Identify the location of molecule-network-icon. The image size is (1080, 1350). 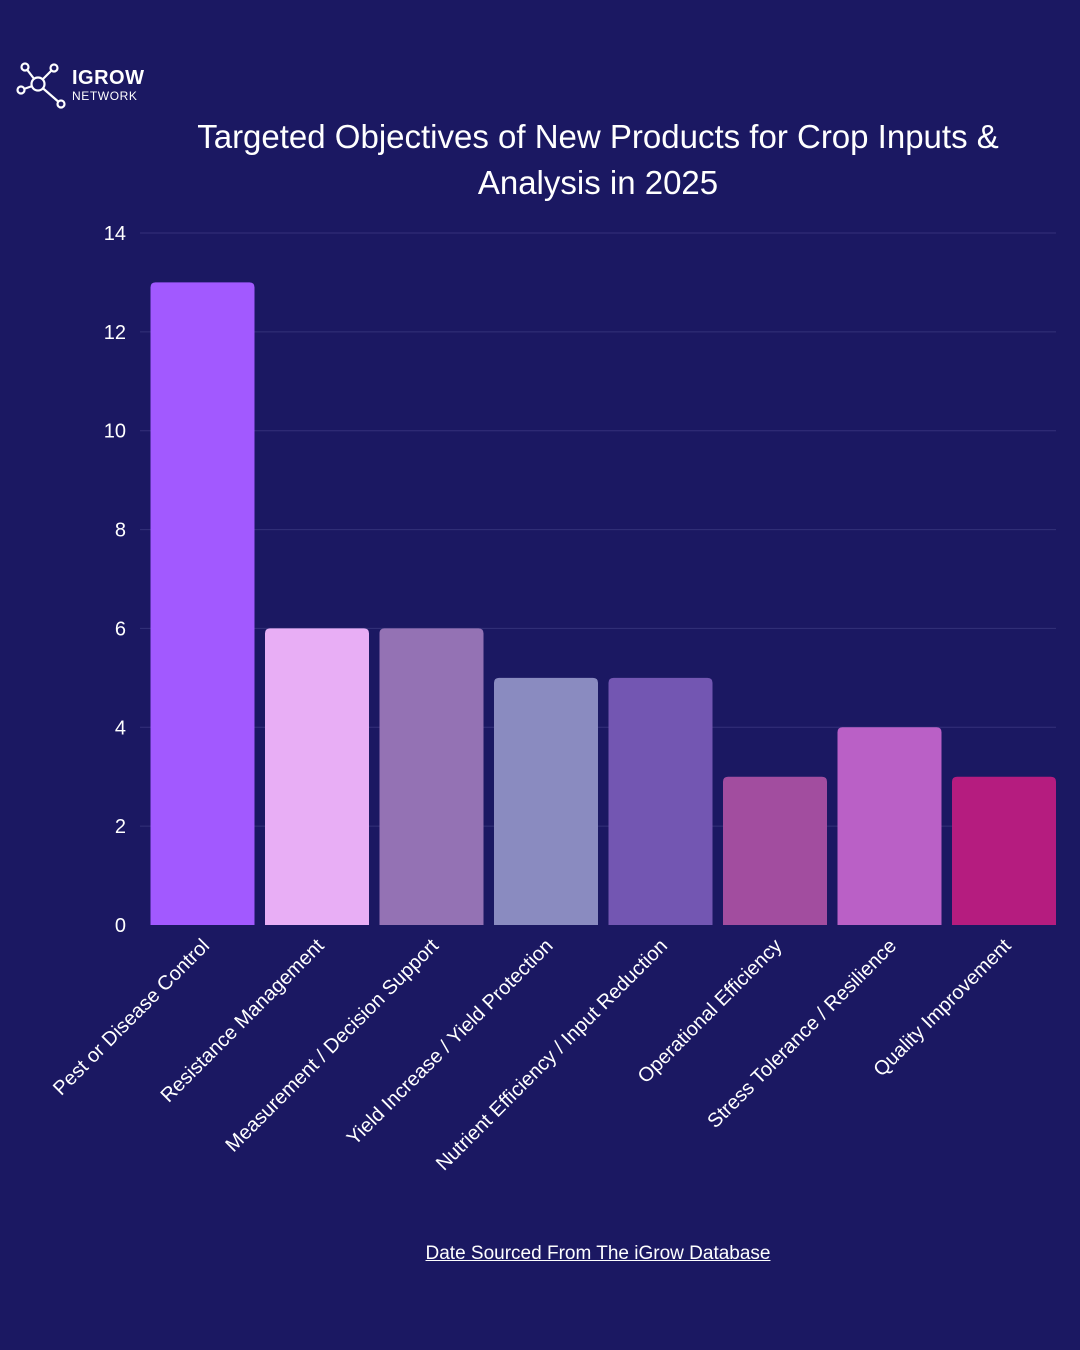
(41, 85).